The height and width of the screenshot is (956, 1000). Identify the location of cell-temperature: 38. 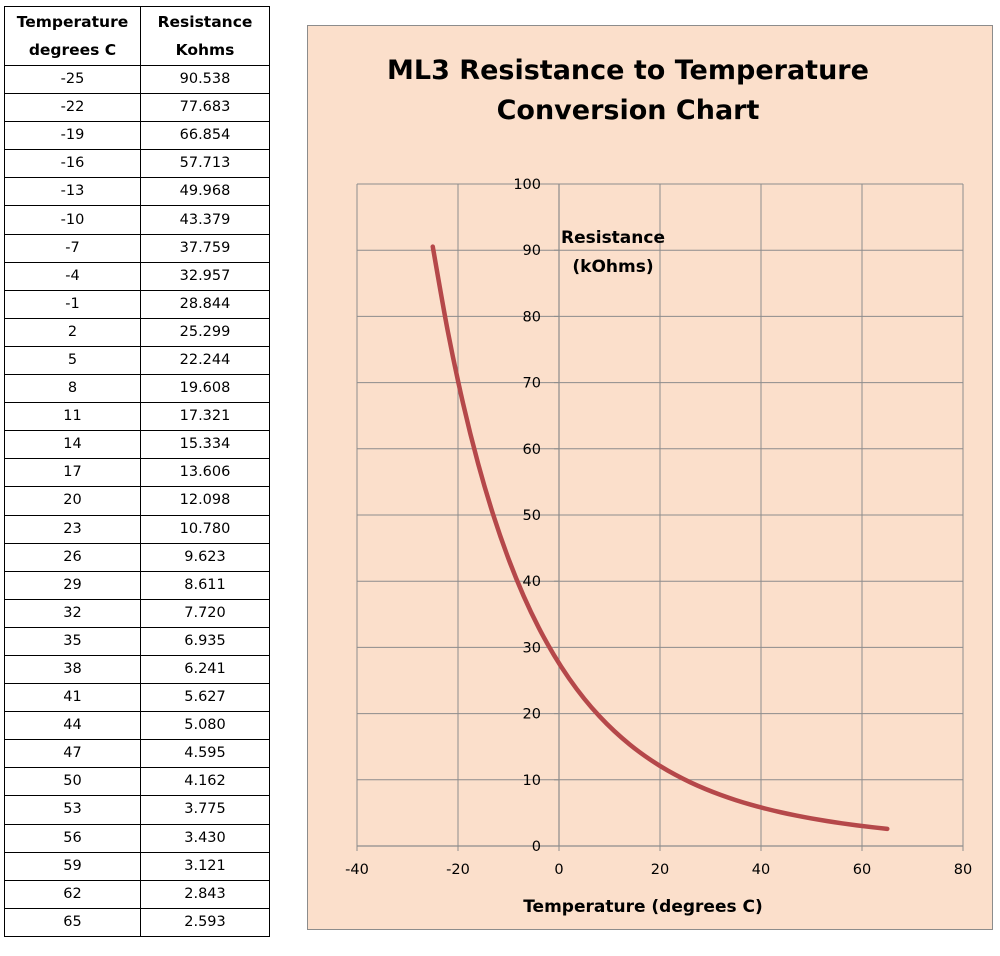
(72, 669).